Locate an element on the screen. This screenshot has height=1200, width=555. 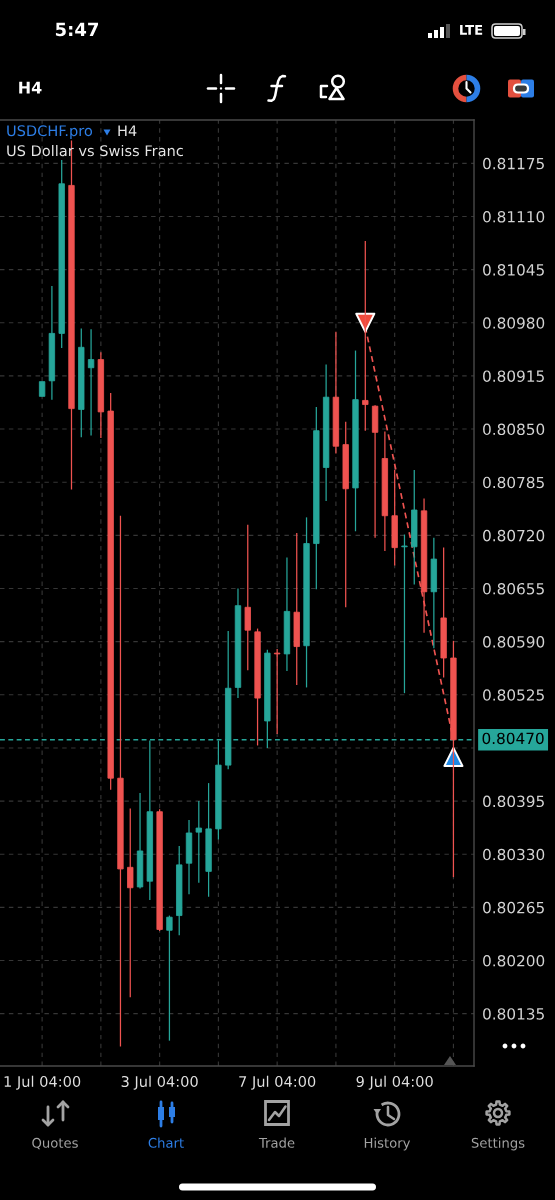
text: Quotes is located at coordinates (55, 1143).